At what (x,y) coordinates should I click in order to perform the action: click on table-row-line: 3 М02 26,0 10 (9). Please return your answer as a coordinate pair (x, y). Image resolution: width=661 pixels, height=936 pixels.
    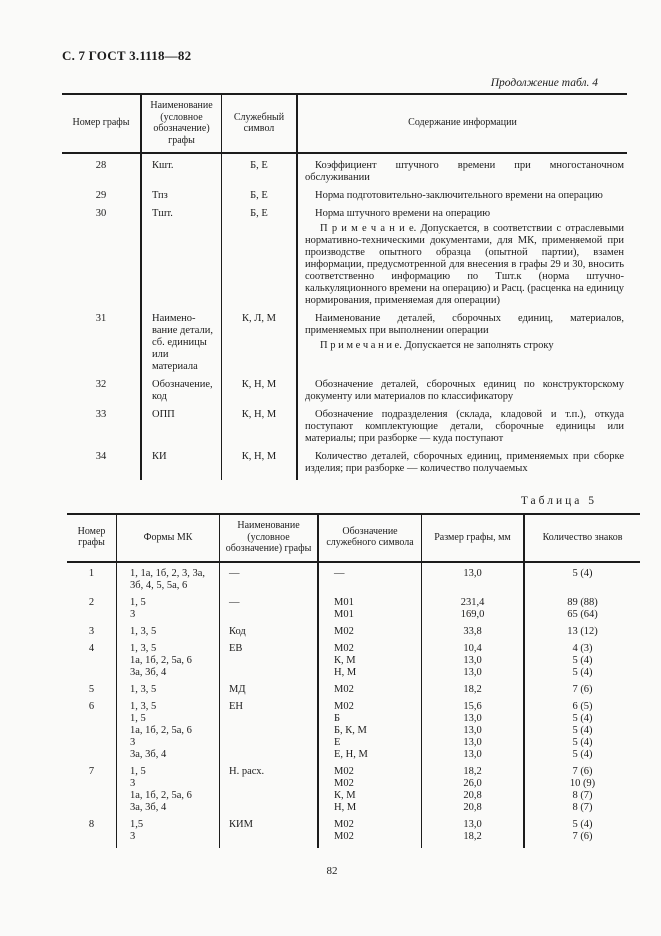
    Looking at the image, I should click on (353, 783).